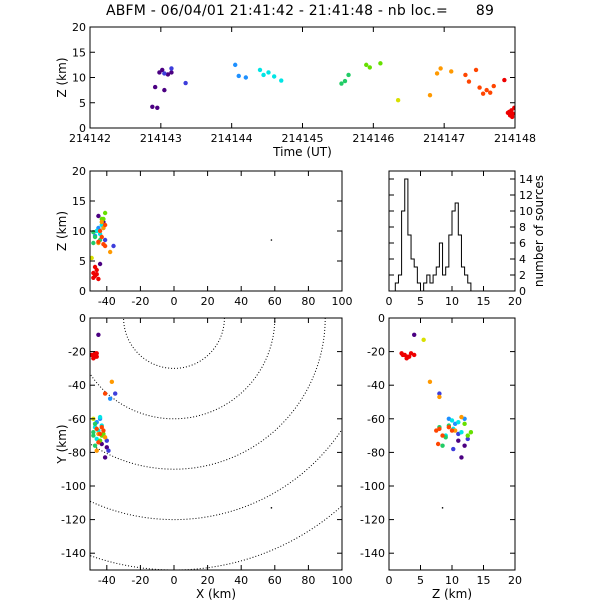  What do you see at coordinates (539, 231) in the screenshot?
I see `y-axis-label: number of sources` at bounding box center [539, 231].